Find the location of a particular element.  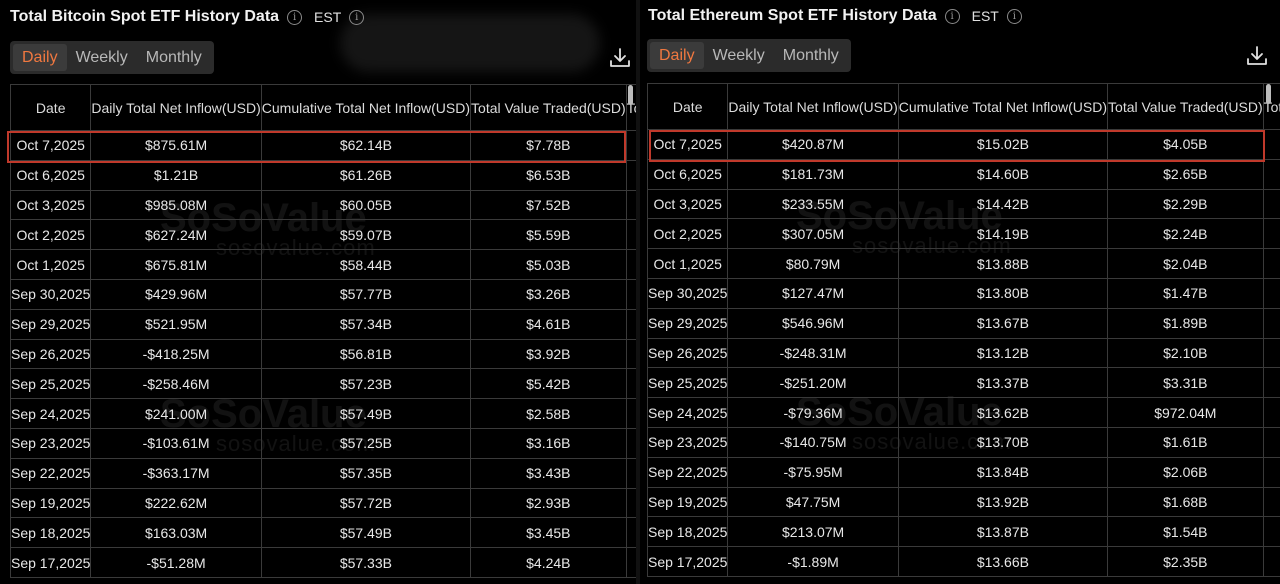

daily-inflow-cell: -$363.17M is located at coordinates (176, 473).